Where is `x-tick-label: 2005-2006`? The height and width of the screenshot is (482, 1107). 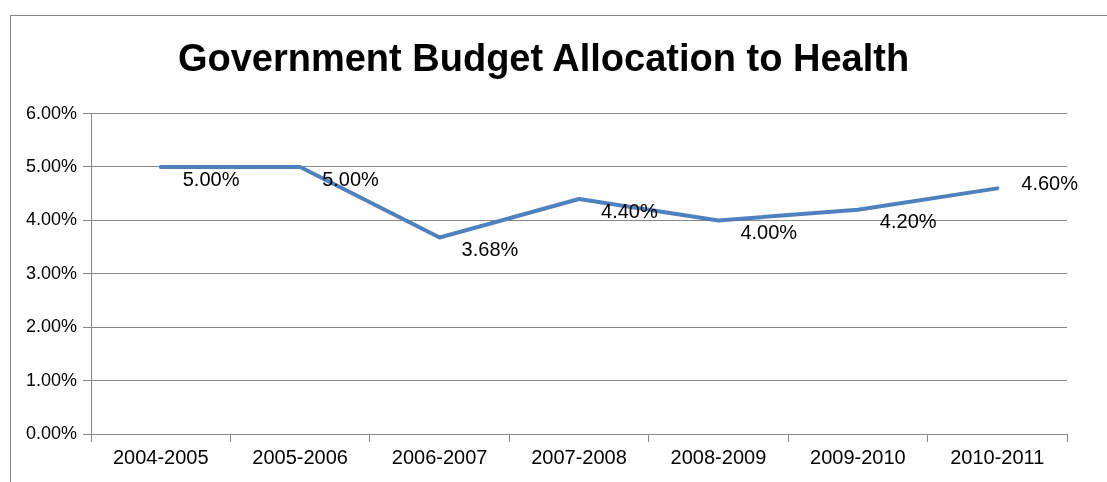
x-tick-label: 2005-2006 is located at coordinates (300, 456).